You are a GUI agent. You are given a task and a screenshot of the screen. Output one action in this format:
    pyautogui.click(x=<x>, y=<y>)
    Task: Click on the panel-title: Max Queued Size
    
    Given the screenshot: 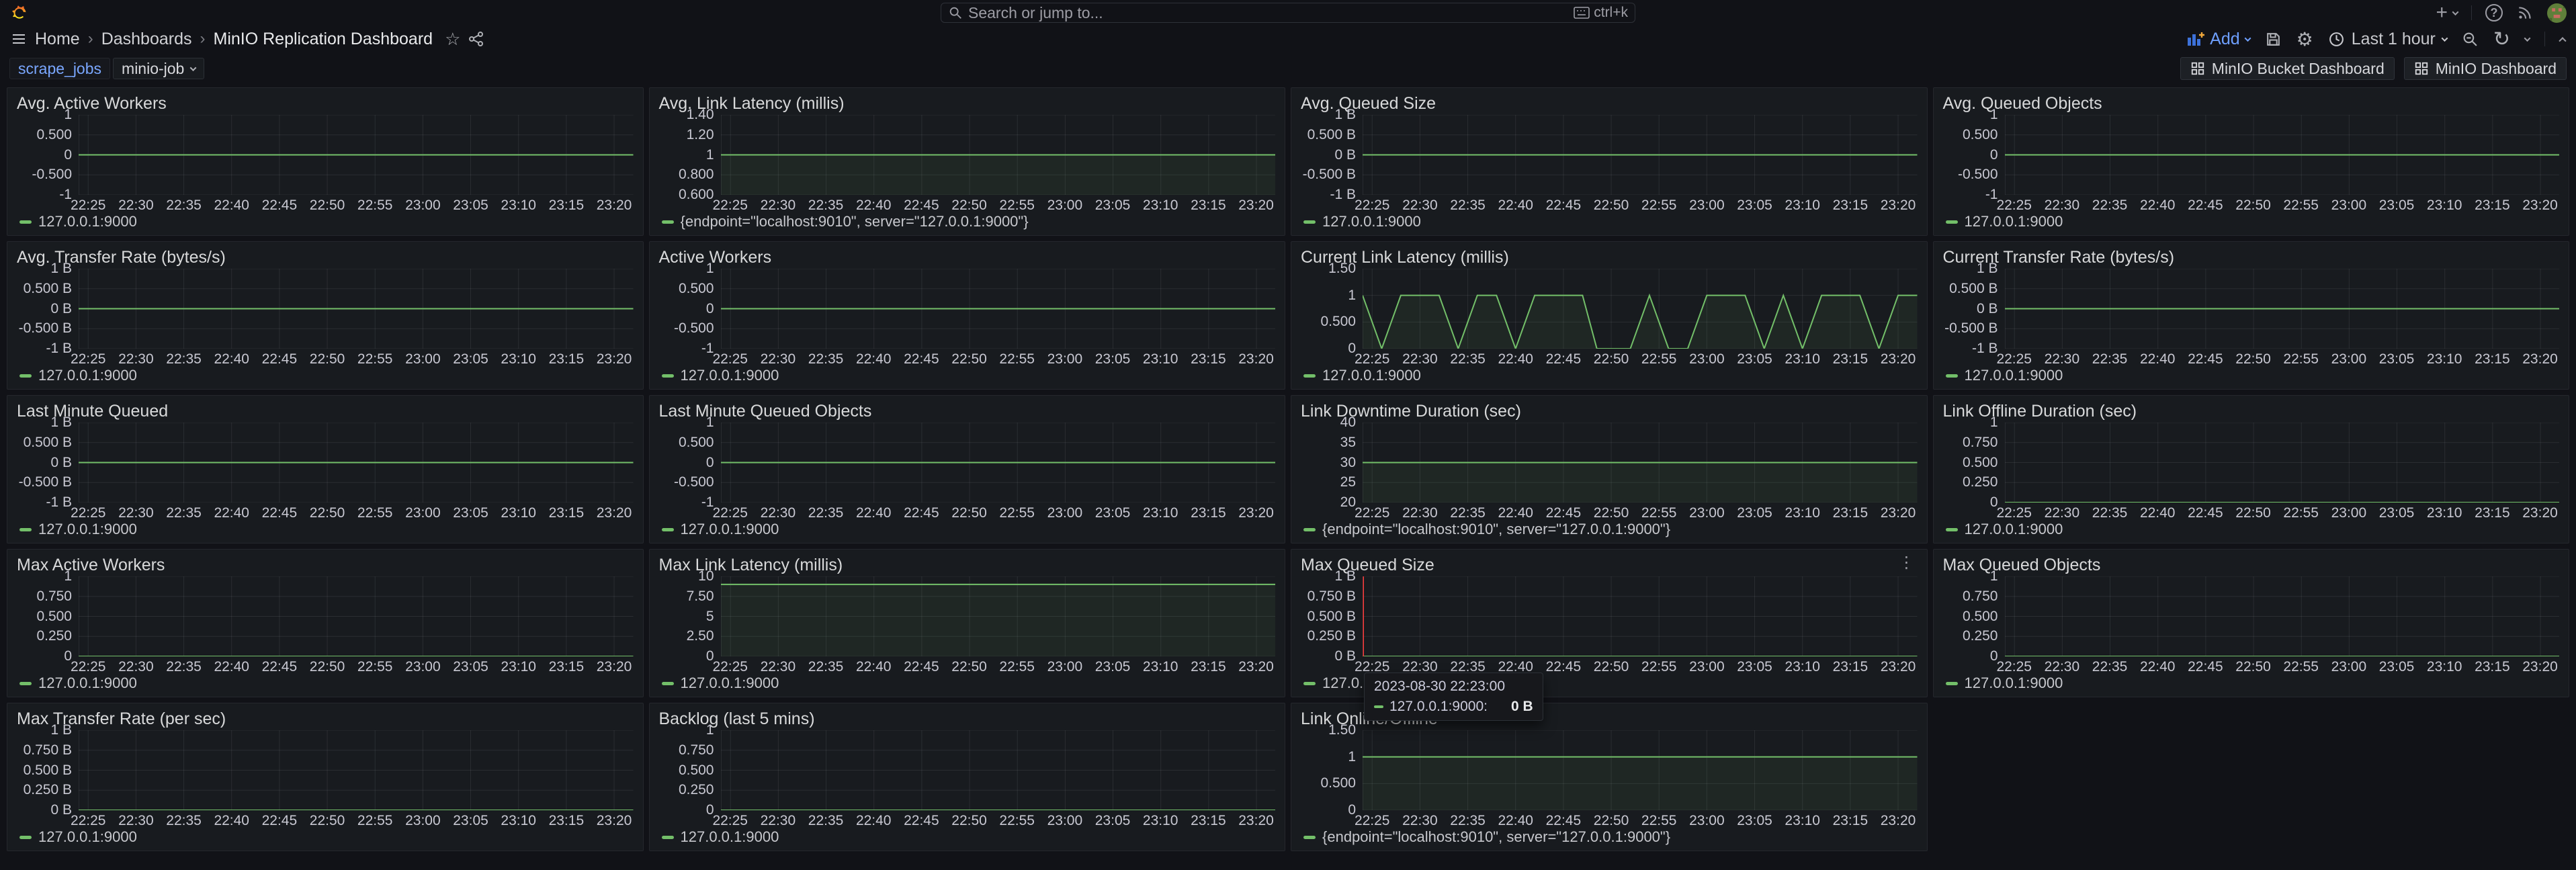 What is the action you would take?
    pyautogui.click(x=1367, y=565)
    